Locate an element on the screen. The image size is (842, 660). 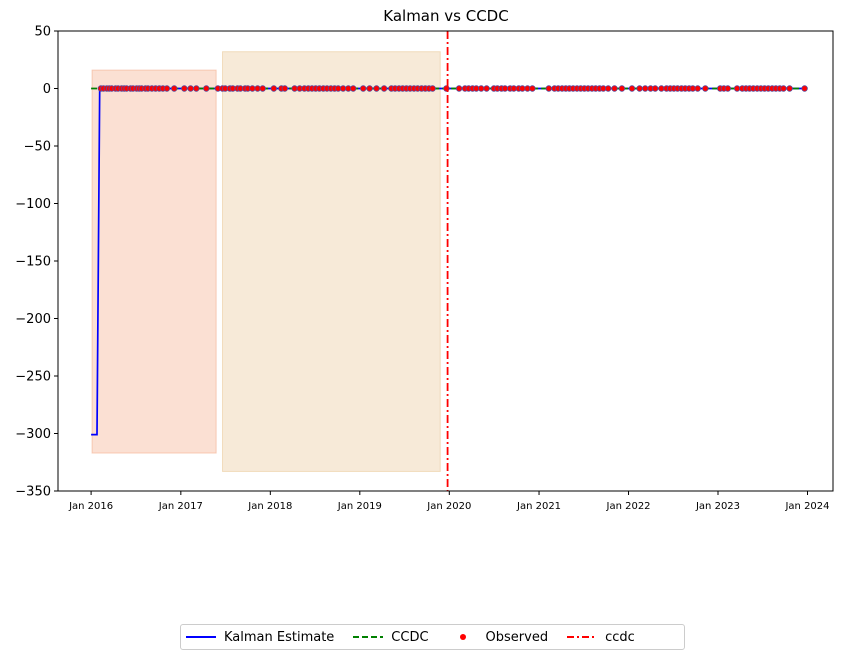
legend-item-kalman-estimate: Kalman Estimate is located at coordinates (260, 637).